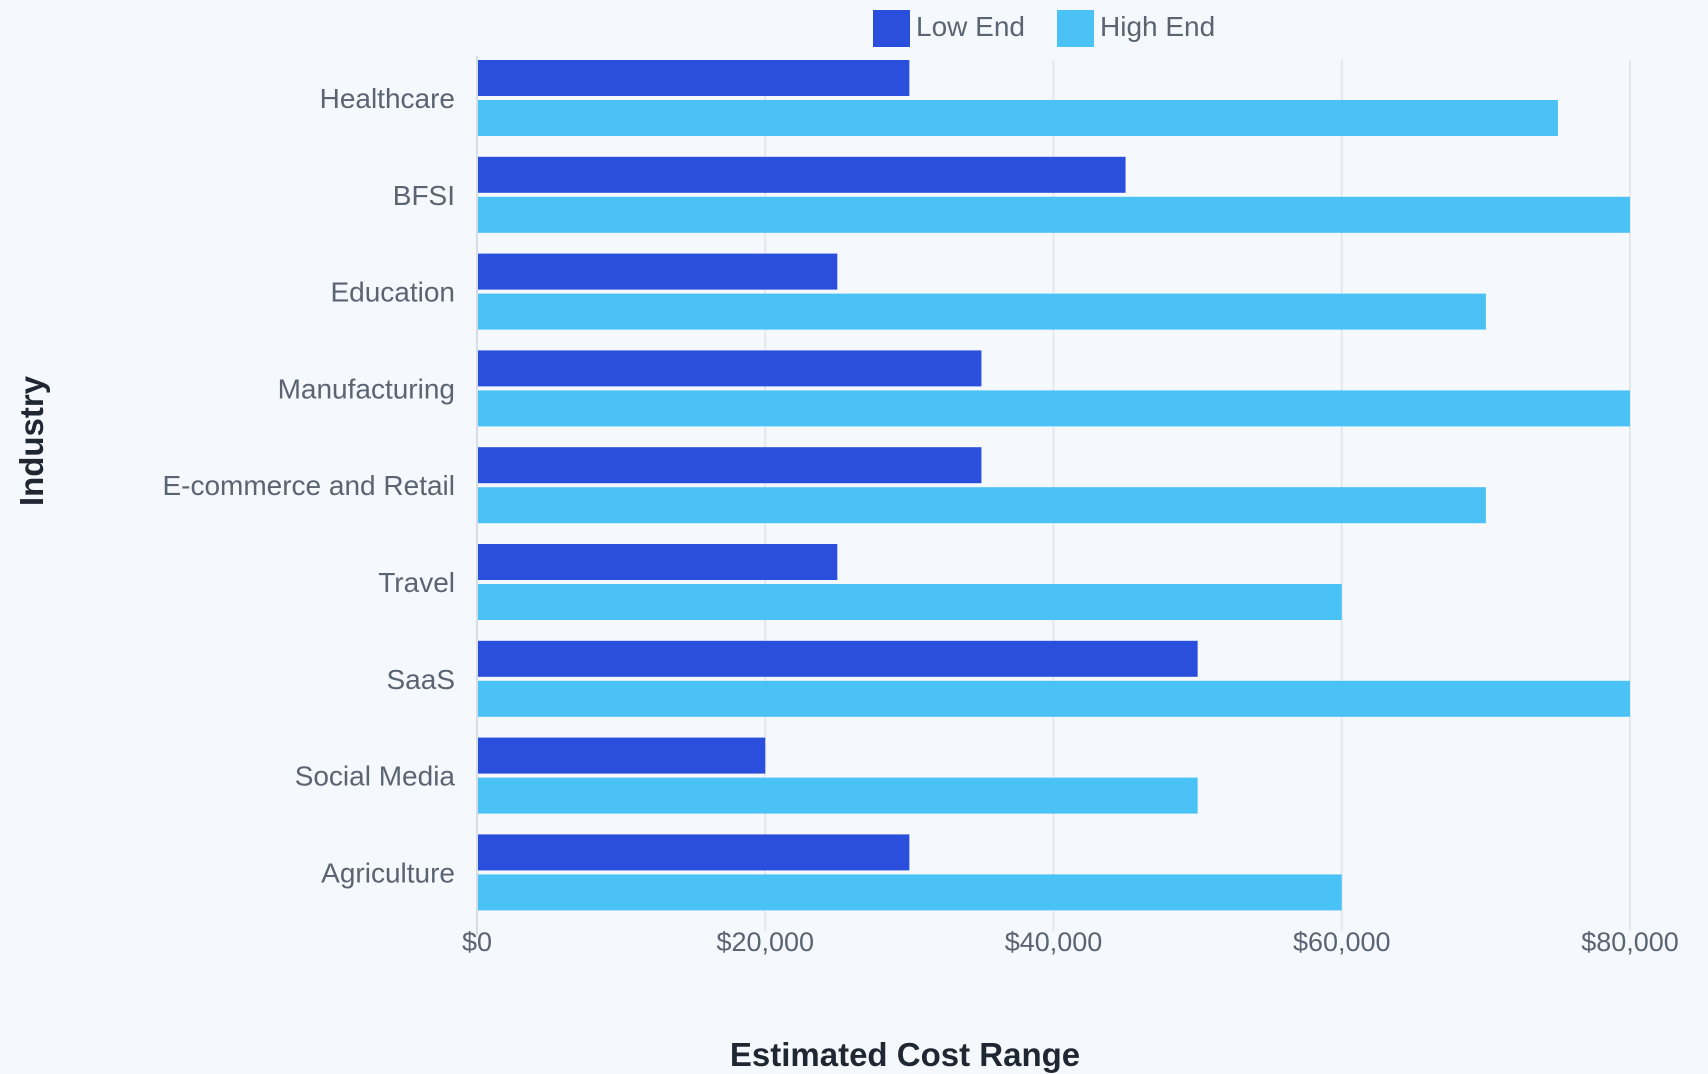 This screenshot has width=1708, height=1074. What do you see at coordinates (366, 388) in the screenshot?
I see `y-tick-label: Manufacturing` at bounding box center [366, 388].